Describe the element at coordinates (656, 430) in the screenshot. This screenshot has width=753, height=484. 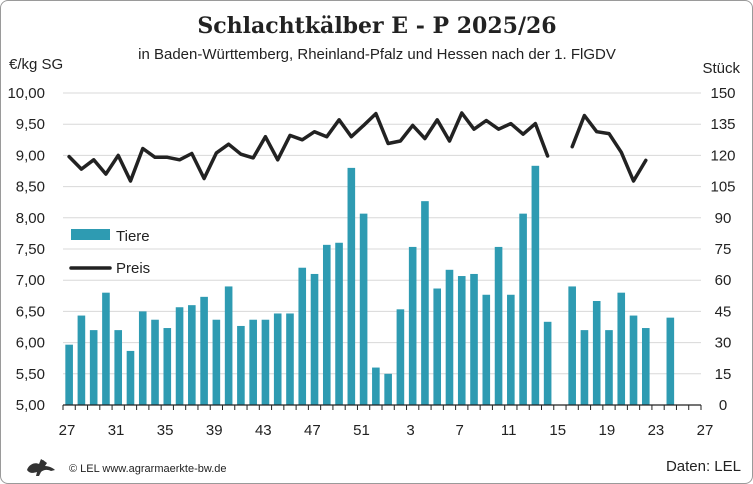
I see `x-tick-label: 23` at that location.